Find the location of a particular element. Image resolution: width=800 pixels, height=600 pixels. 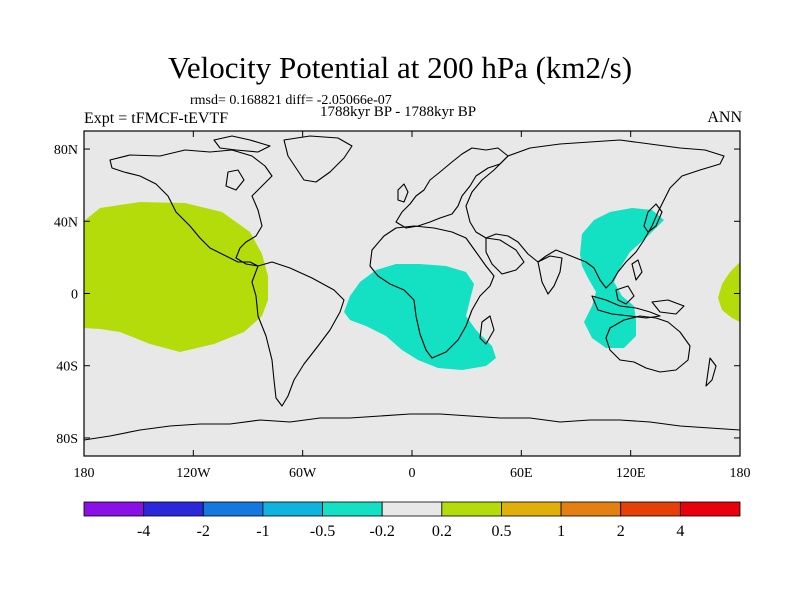

coast-madagascar is located at coordinates (487, 330).